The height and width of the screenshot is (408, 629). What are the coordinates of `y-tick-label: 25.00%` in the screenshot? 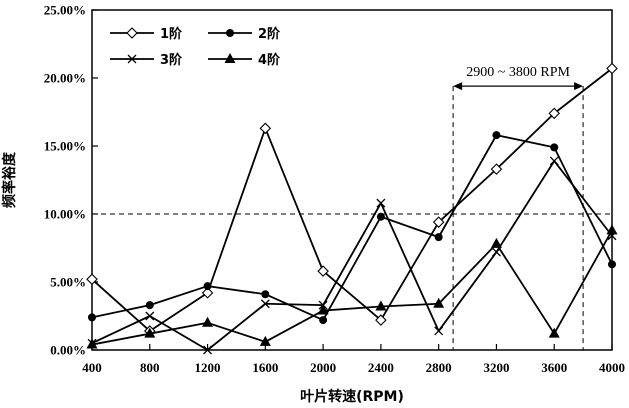 It's located at (65, 10).